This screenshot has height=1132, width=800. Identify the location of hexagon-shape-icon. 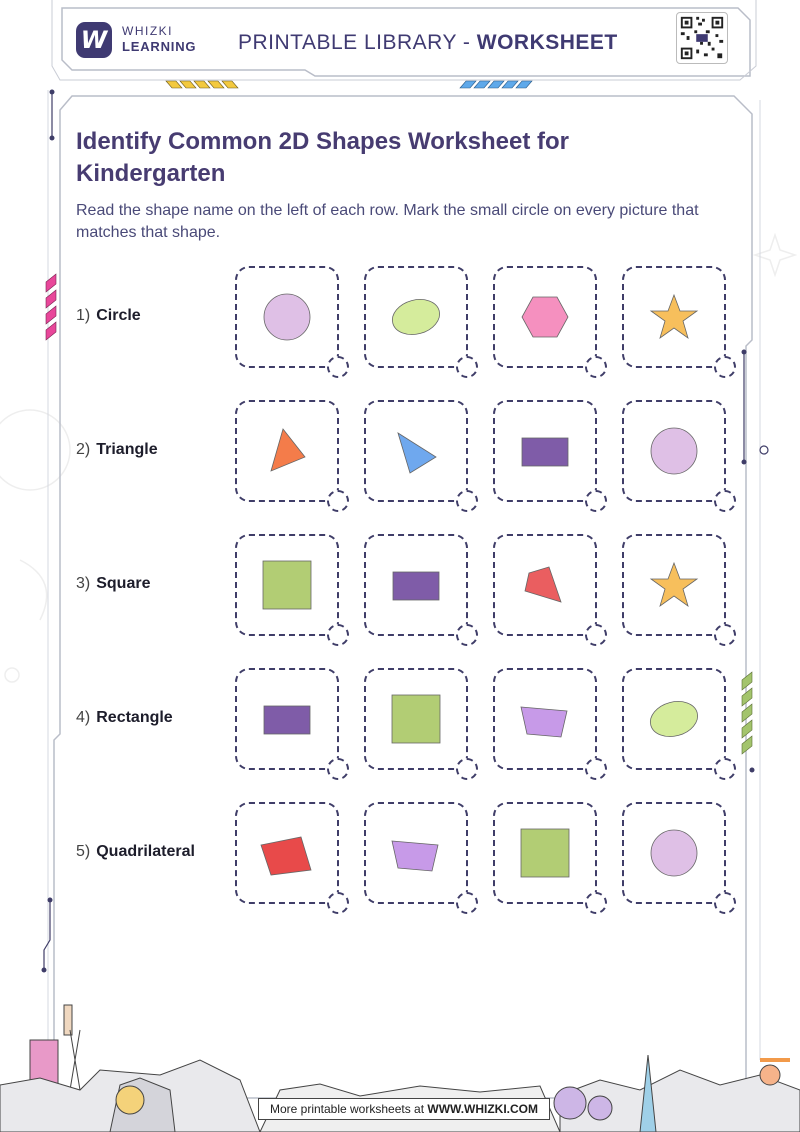
(545, 317).